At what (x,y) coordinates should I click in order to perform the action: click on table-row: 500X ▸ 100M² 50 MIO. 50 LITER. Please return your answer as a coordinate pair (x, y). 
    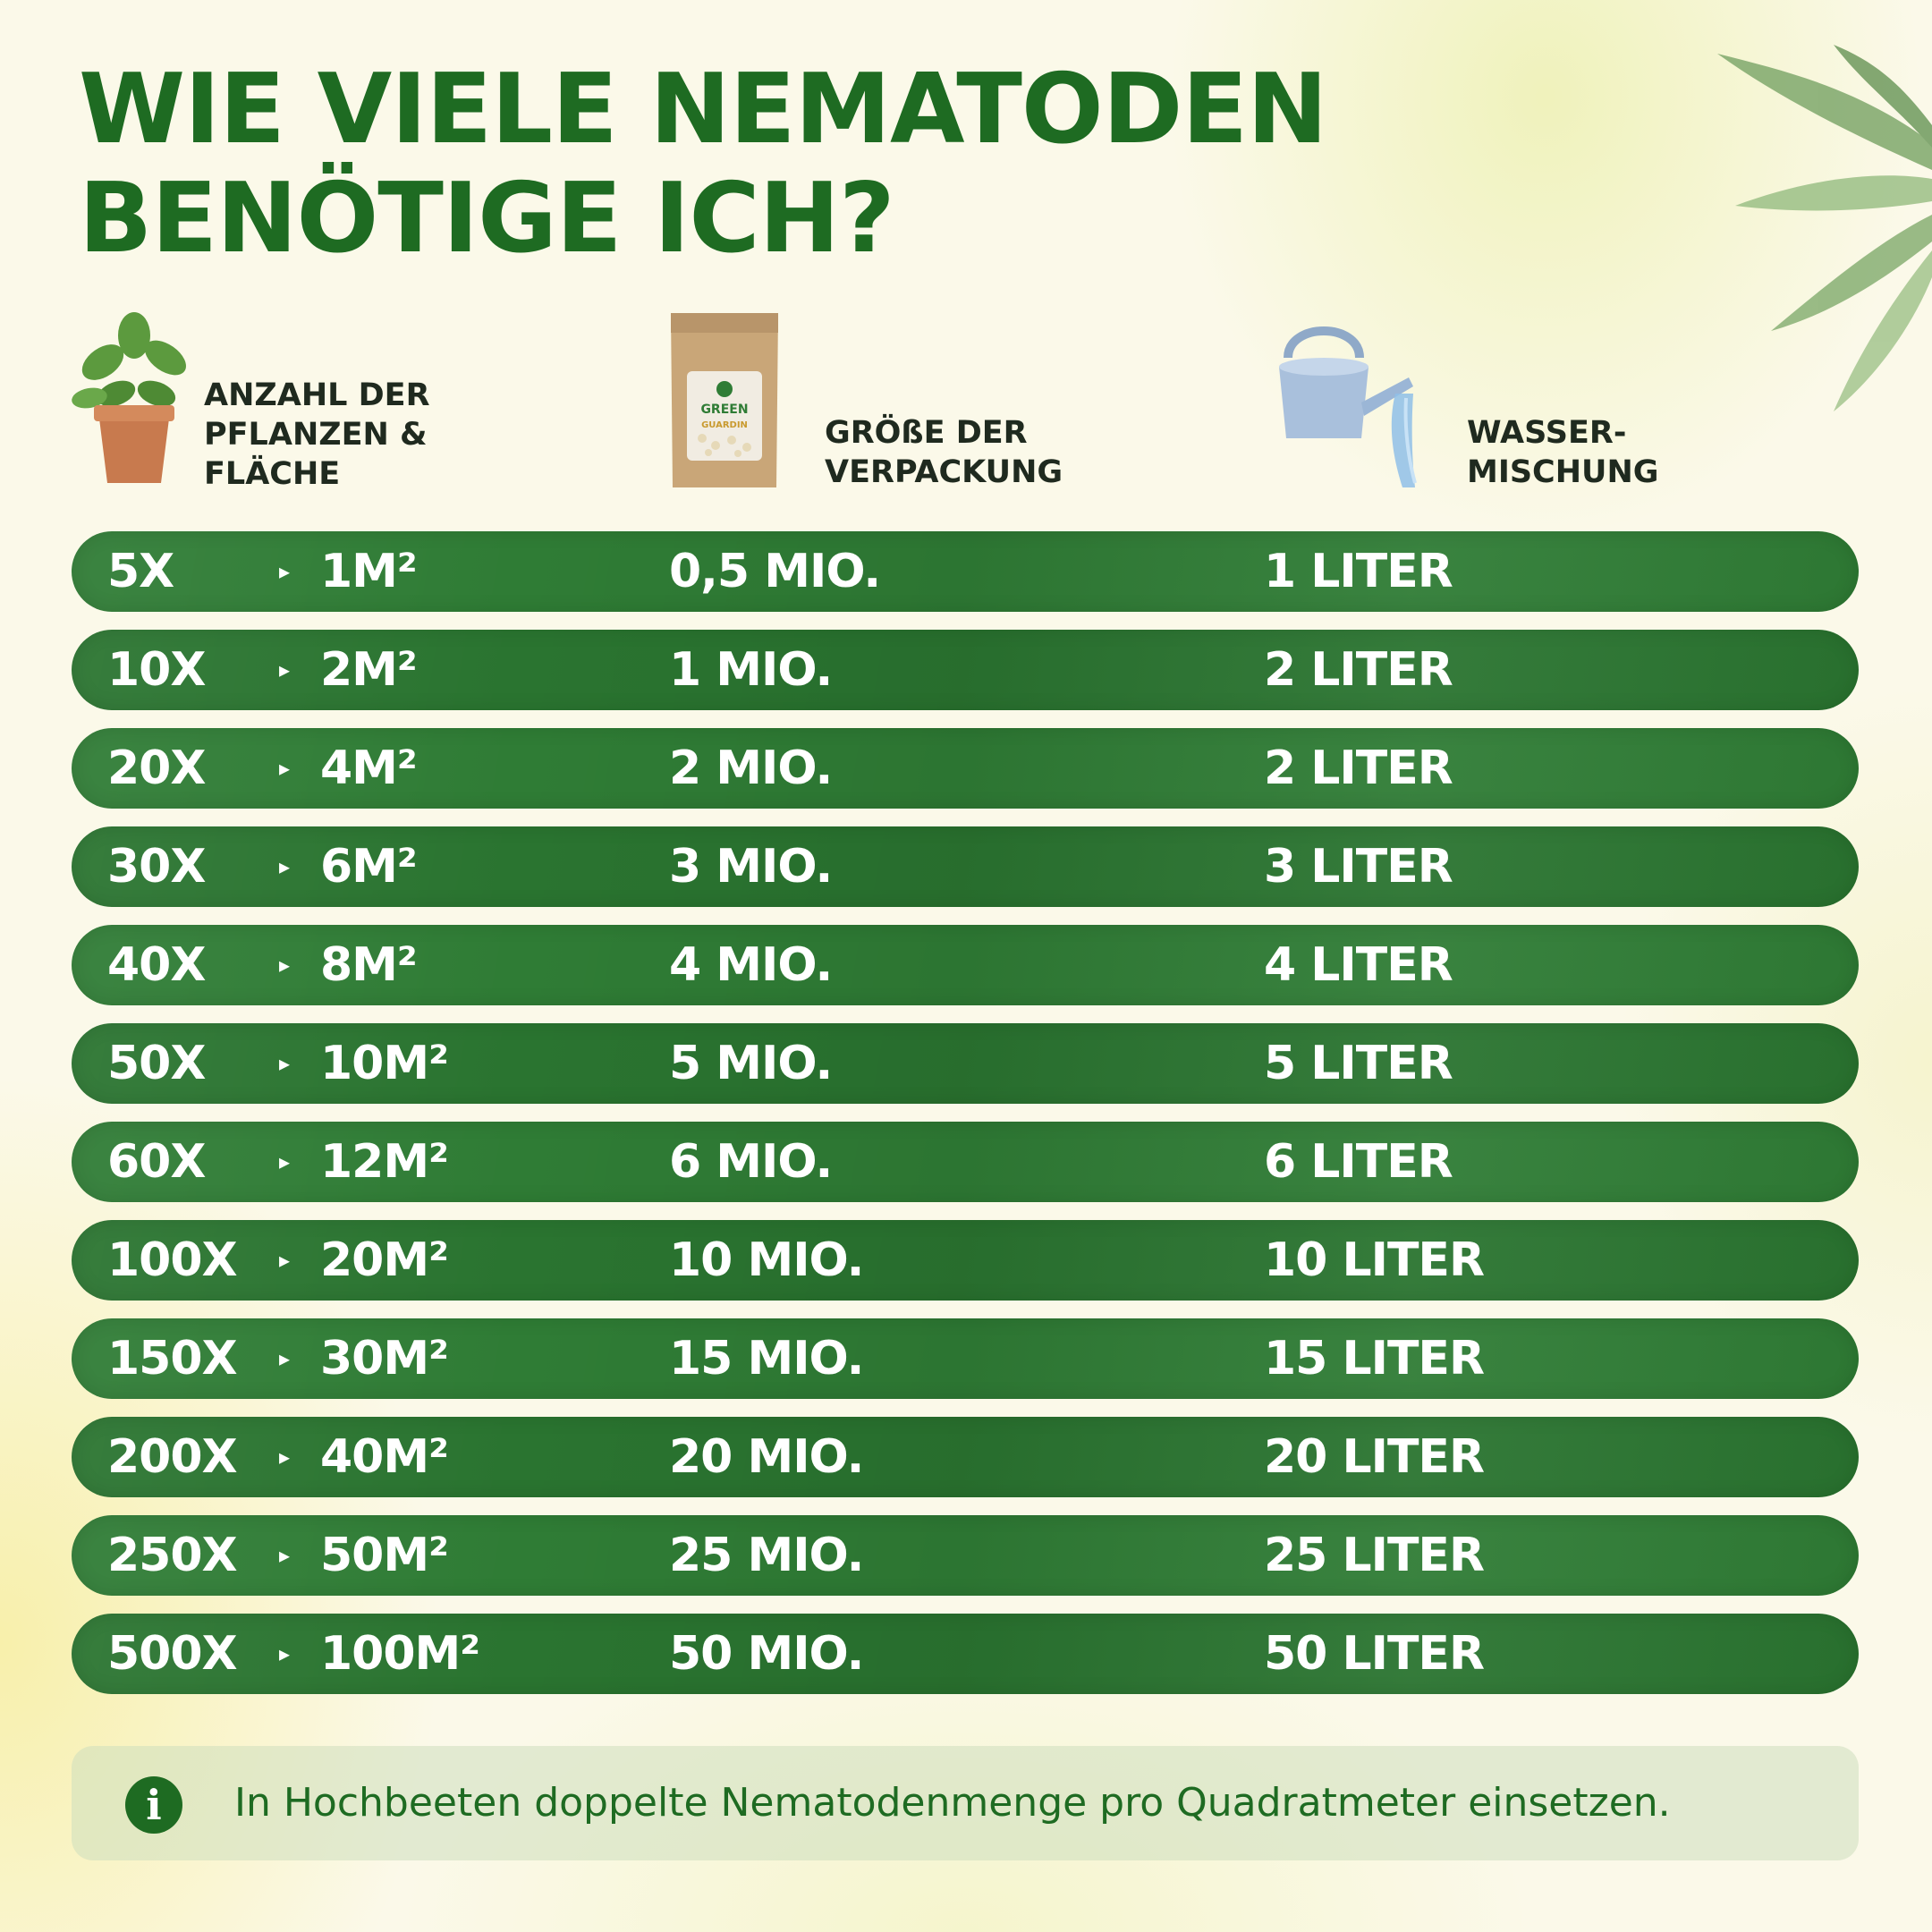
    Looking at the image, I should click on (965, 1654).